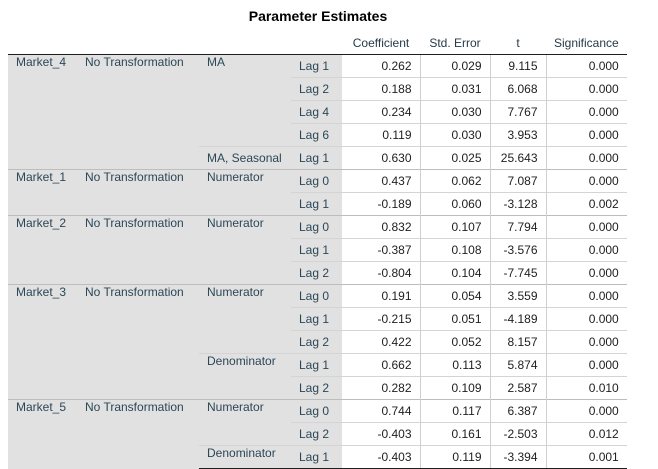  I want to click on lag-label: Lag 6, so click(316, 135).